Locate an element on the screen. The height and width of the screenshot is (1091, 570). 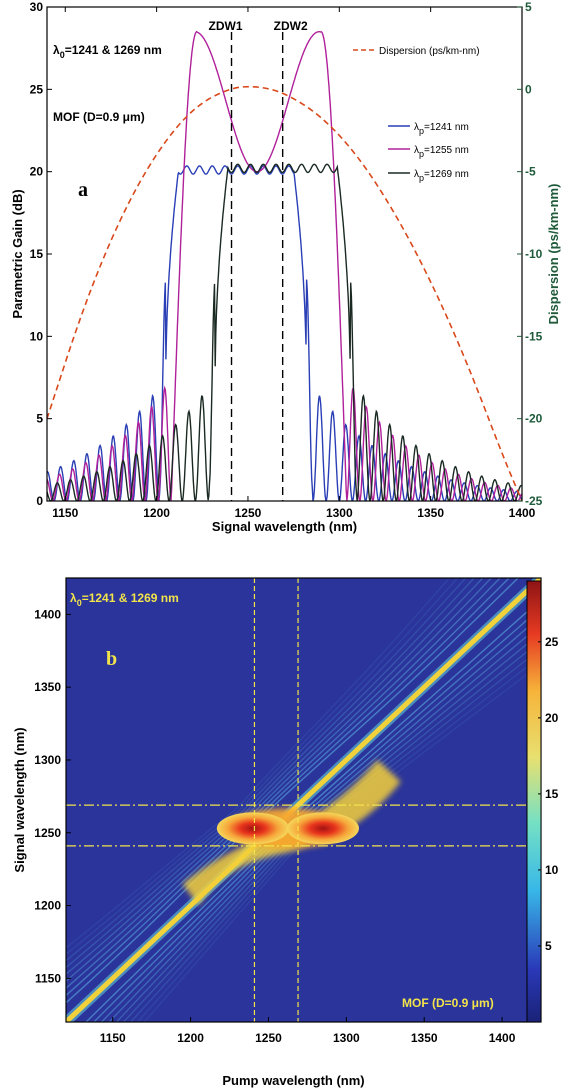
y2-axis-label-a: Dispersion (ps/km-nm) is located at coordinates (553, 254).